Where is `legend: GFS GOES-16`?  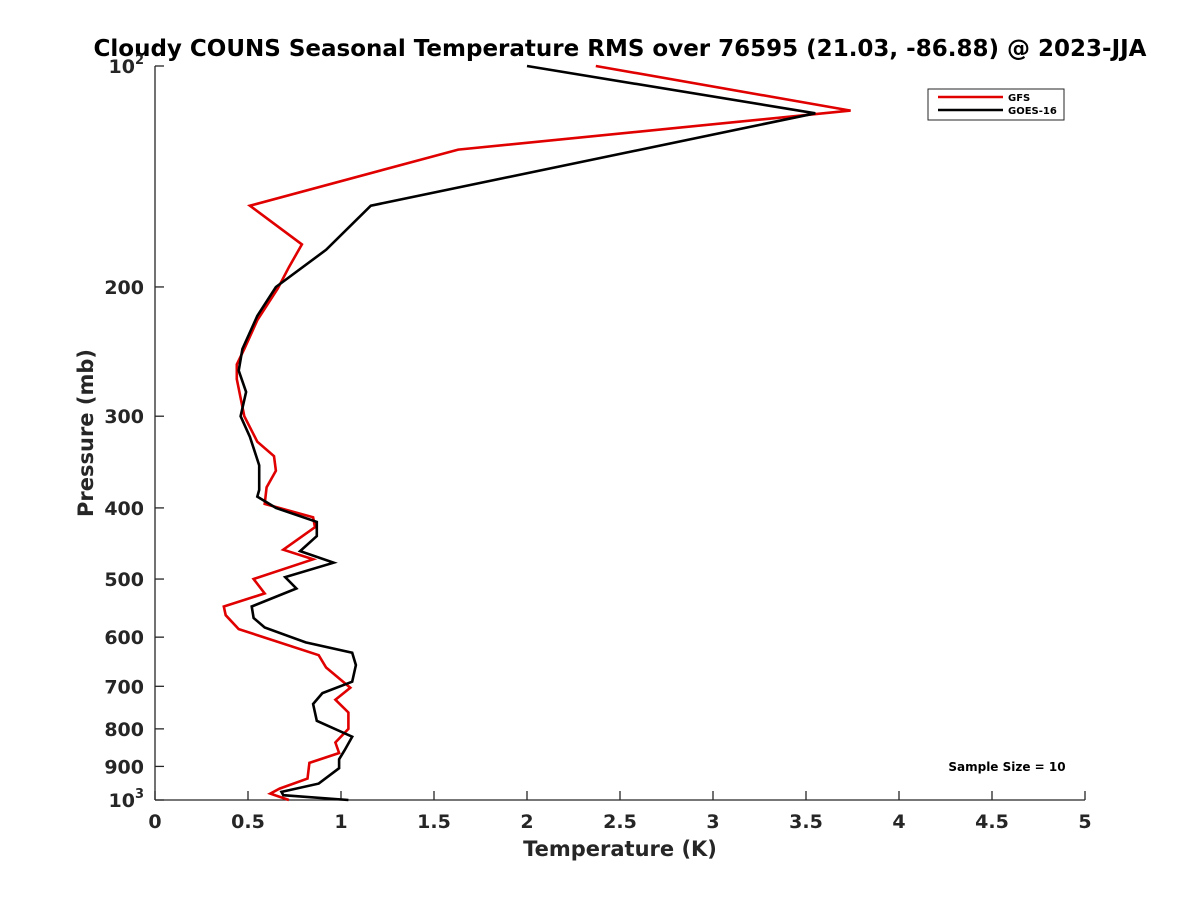 legend: GFS GOES-16 is located at coordinates (996, 104).